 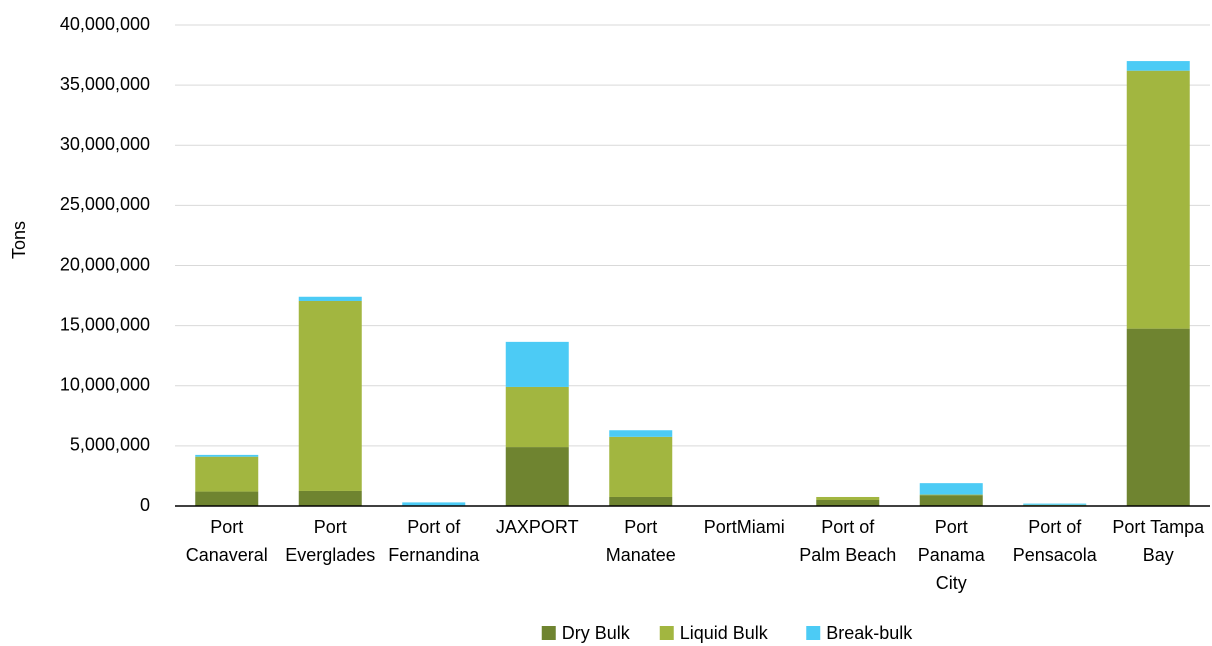 What do you see at coordinates (1158, 555) in the screenshot?
I see `x-tick-label: Bay` at bounding box center [1158, 555].